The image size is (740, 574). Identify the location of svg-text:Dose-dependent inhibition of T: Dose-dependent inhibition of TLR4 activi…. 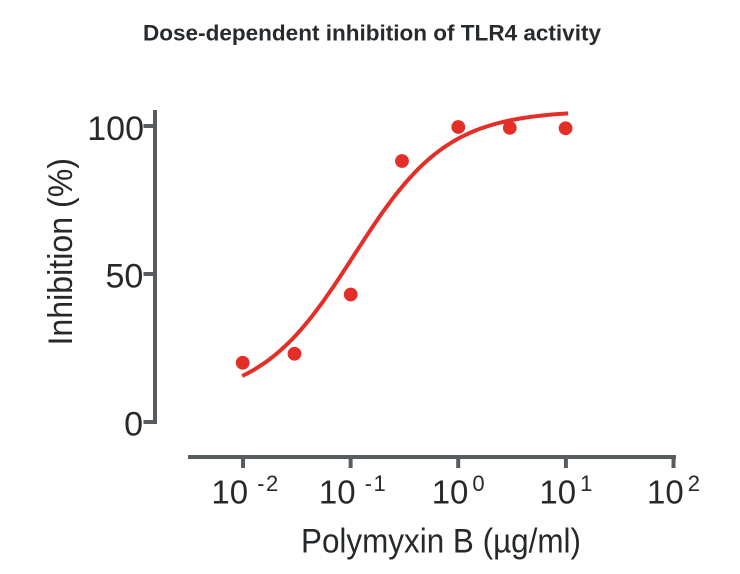
(372, 32).